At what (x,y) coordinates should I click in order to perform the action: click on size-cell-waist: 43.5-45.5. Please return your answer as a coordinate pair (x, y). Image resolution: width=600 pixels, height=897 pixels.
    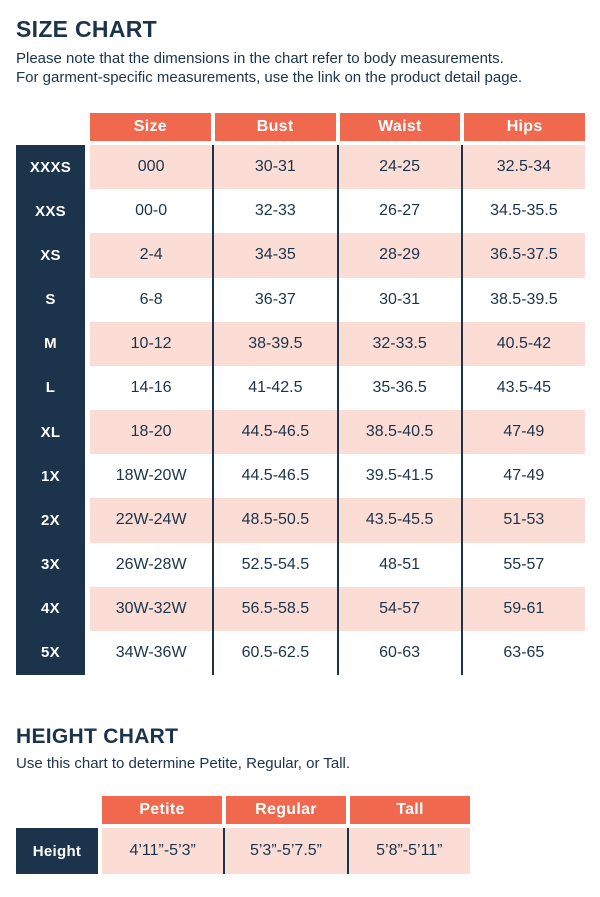
    Looking at the image, I should click on (400, 520).